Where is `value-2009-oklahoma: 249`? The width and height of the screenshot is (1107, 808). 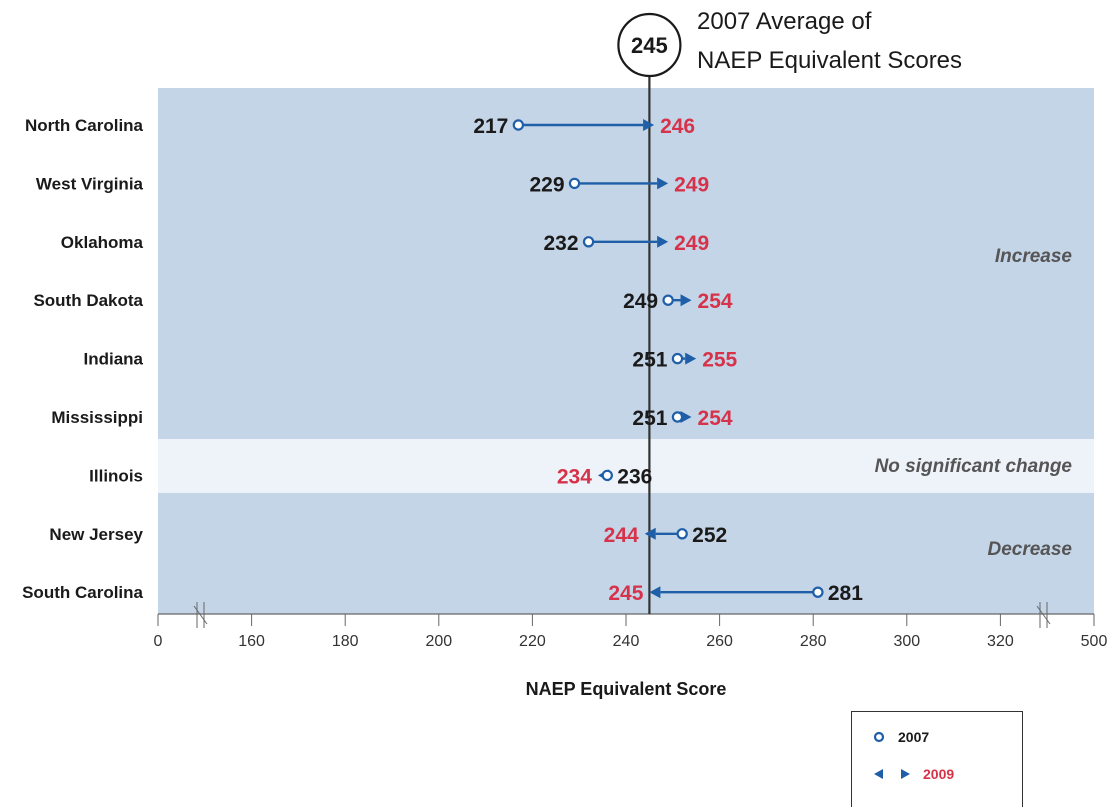
value-2009-oklahoma: 249 is located at coordinates (691, 243).